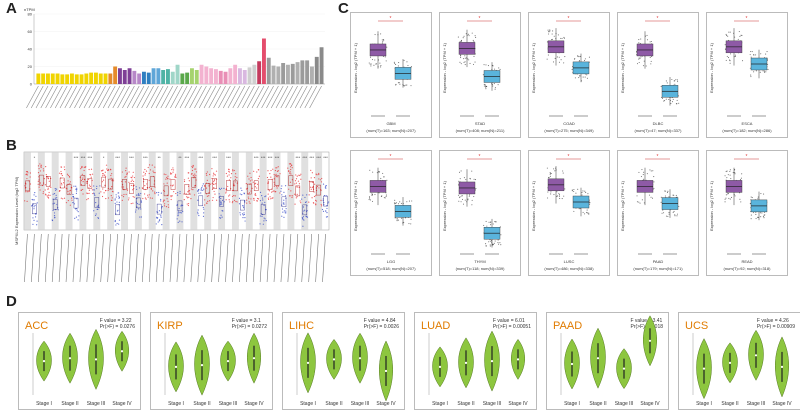  Describe the element at coordinates (355, 205) in the screenshot. I see `boxplot-ylabel: Expression - log2 (TPM + 1)` at that location.